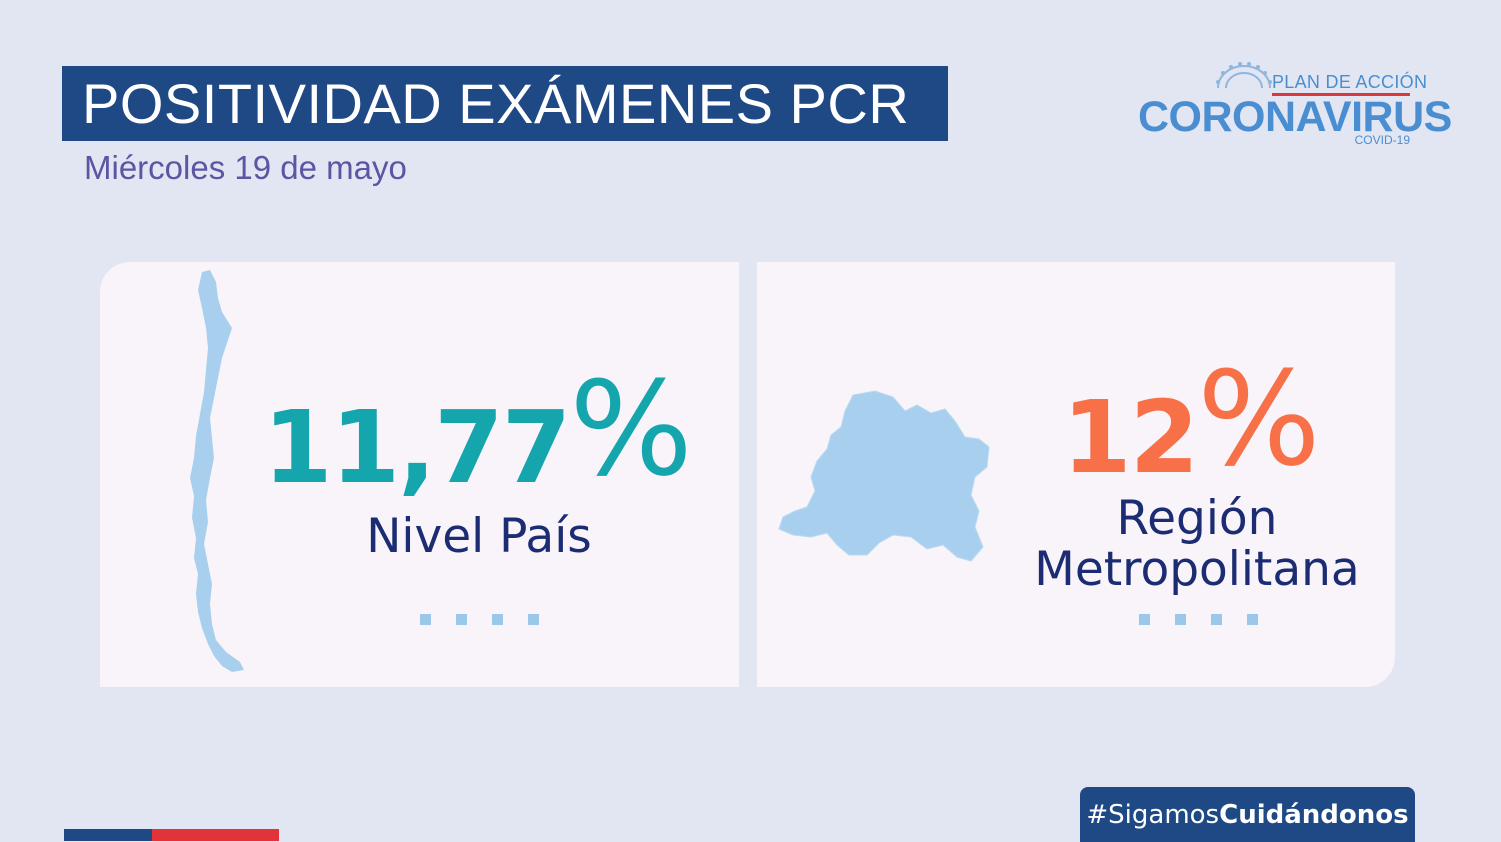 Image resolution: width=1501 pixels, height=842 pixels. Describe the element at coordinates (631, 429) in the screenshot. I see `country-percent-sign: %` at that location.